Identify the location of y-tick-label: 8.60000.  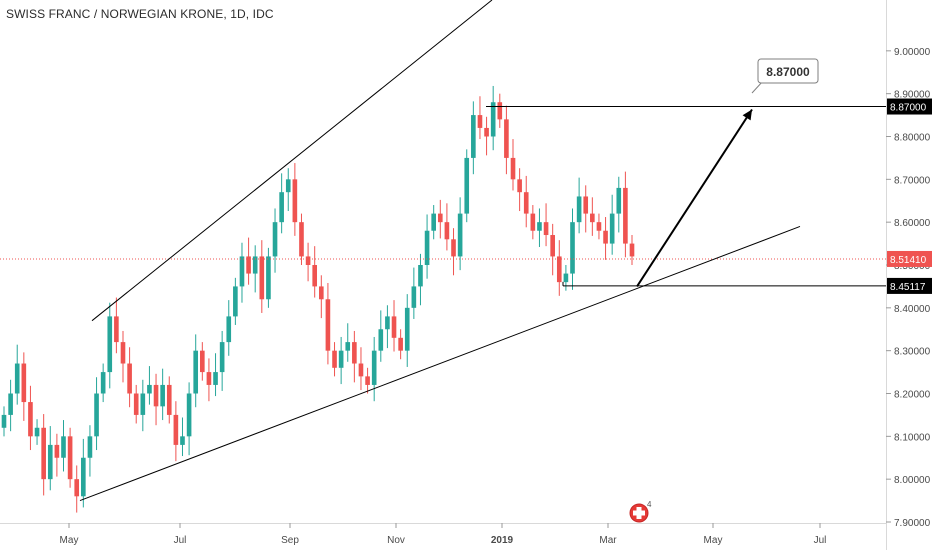
(912, 223).